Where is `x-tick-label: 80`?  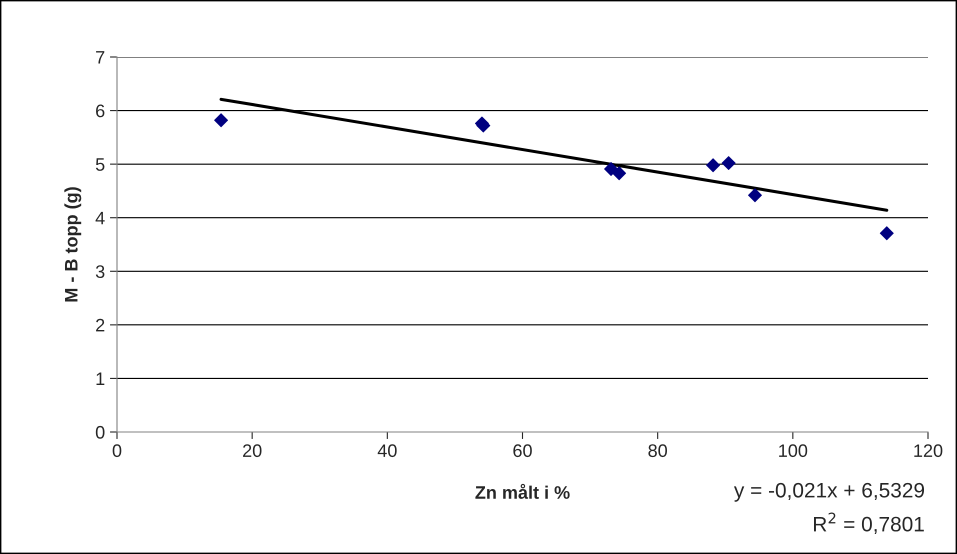
x-tick-label: 80 is located at coordinates (658, 451).